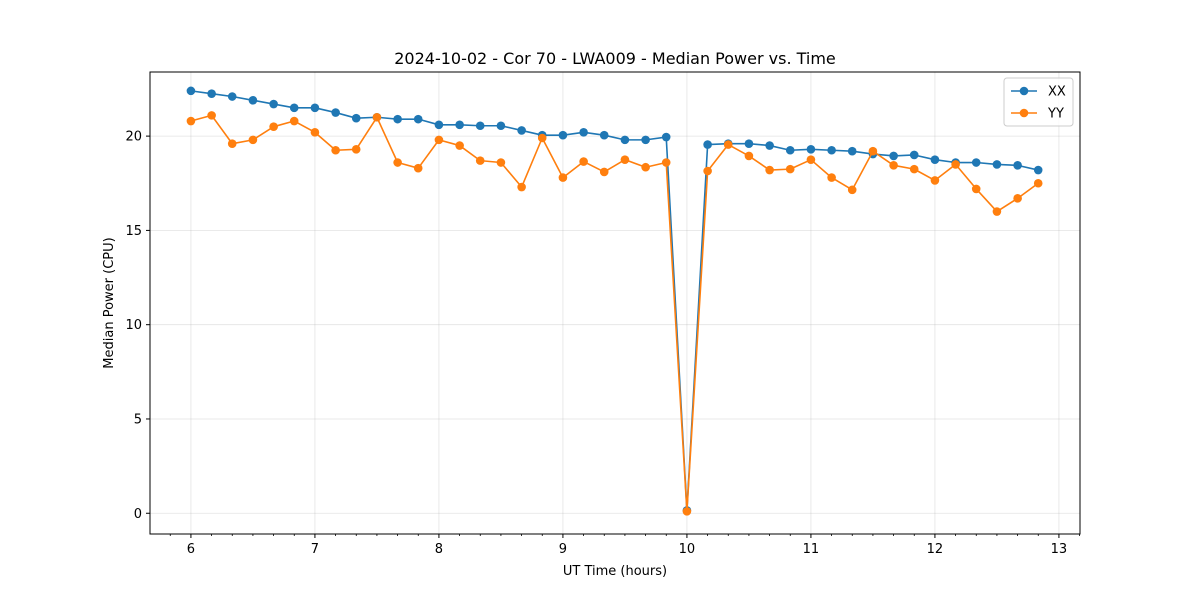 Image resolution: width=1200 pixels, height=600 pixels. Describe the element at coordinates (1059, 549) in the screenshot. I see `x-tick-label: 13` at that location.